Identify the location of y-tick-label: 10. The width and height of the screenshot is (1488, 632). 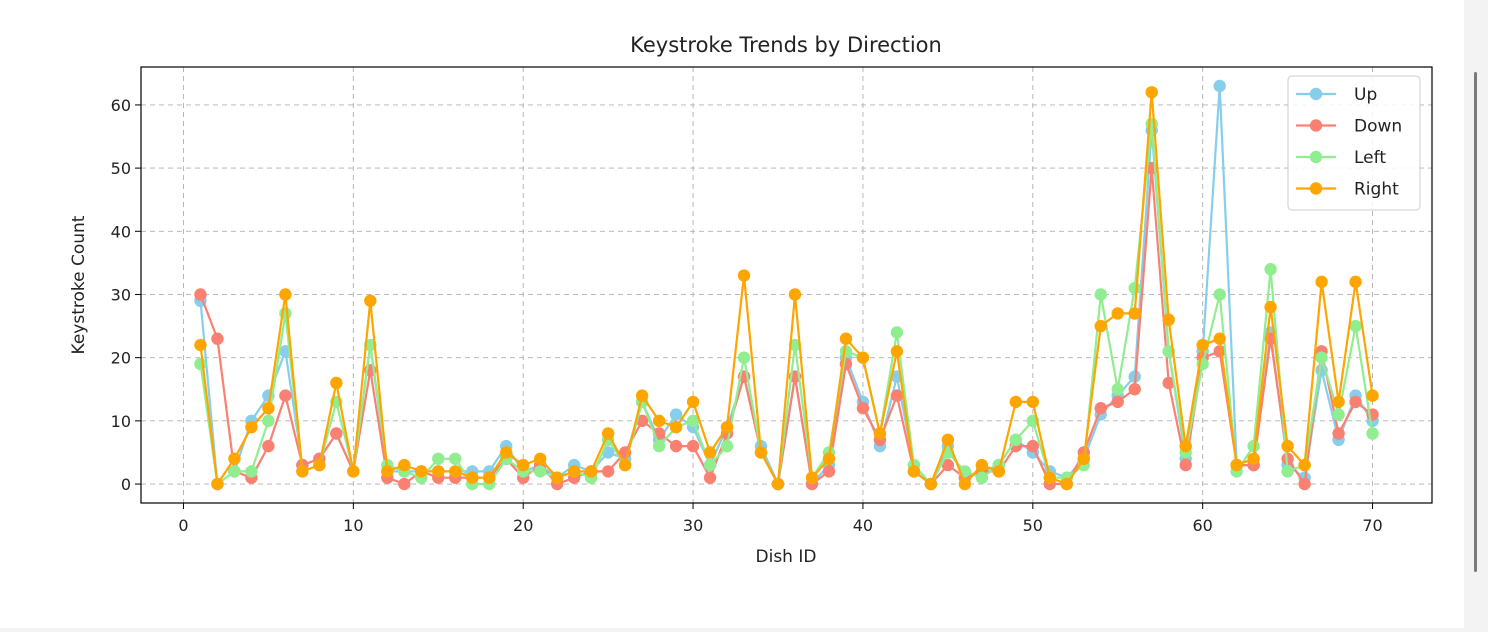
(121, 421).